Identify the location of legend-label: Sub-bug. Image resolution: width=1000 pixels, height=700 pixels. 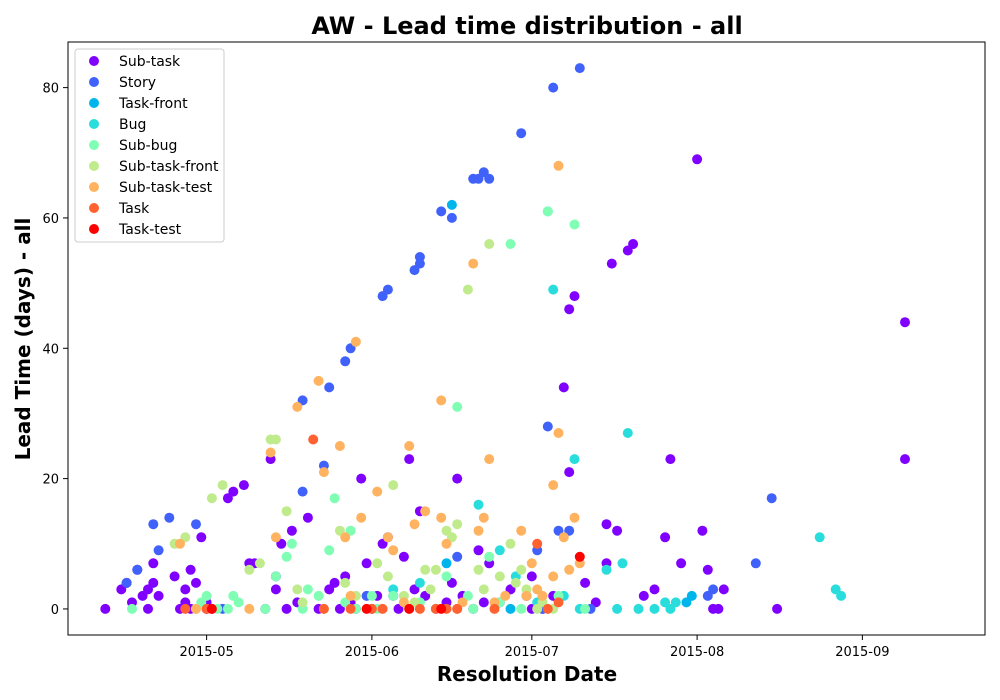
(148, 146).